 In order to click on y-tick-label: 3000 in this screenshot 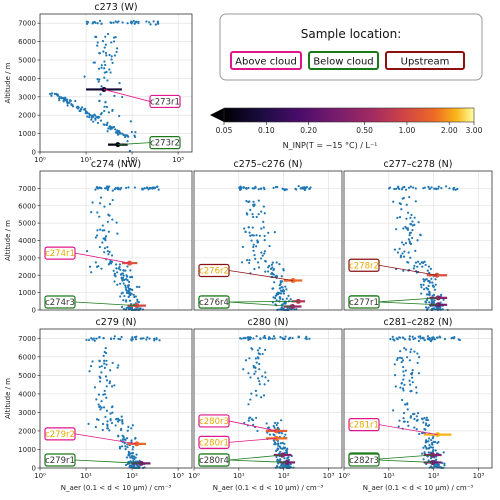, I will do `click(27, 413)`.